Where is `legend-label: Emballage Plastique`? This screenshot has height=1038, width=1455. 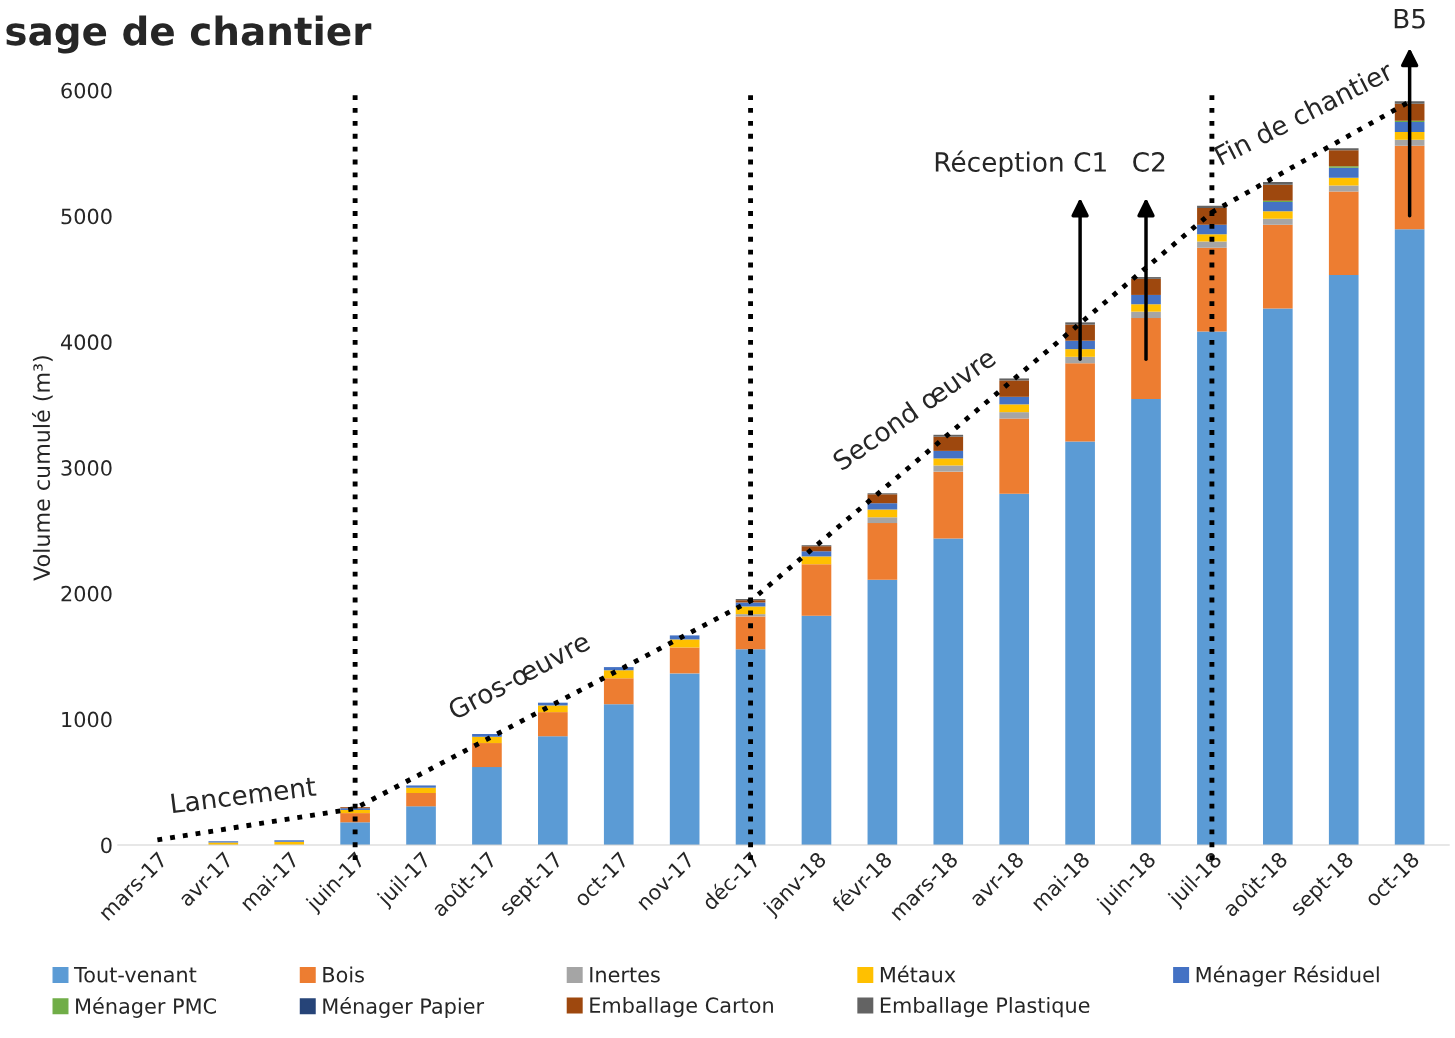 legend-label: Emballage Plastique is located at coordinates (985, 1007).